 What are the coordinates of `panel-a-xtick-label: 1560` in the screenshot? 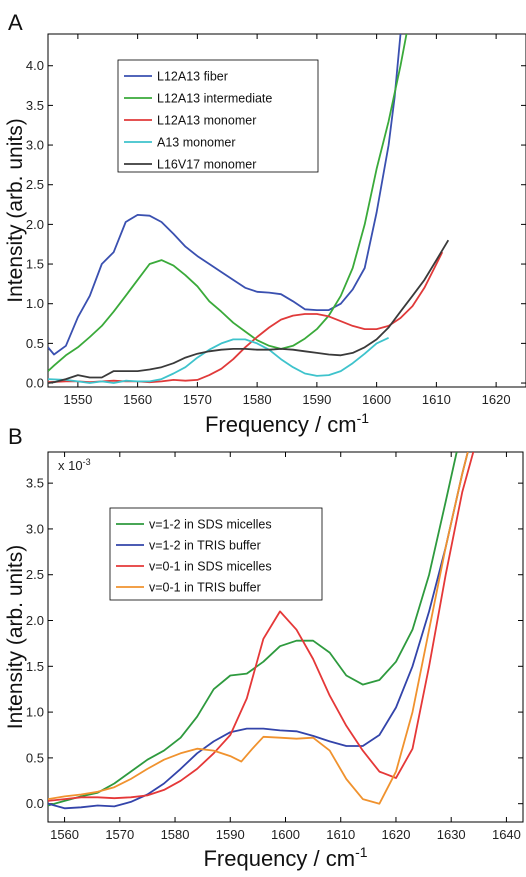 It's located at (137, 399).